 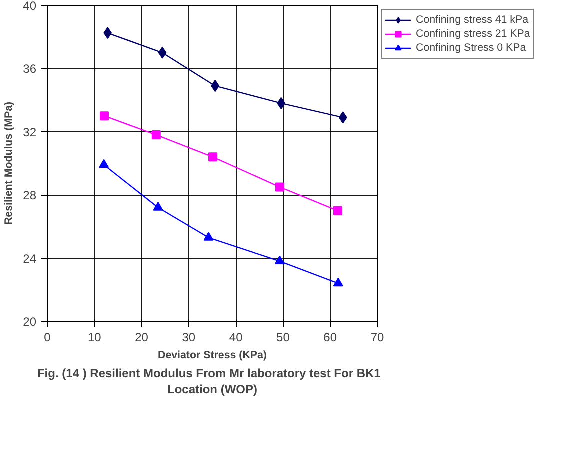 I want to click on x-tick-label: 0, so click(x=48, y=337).